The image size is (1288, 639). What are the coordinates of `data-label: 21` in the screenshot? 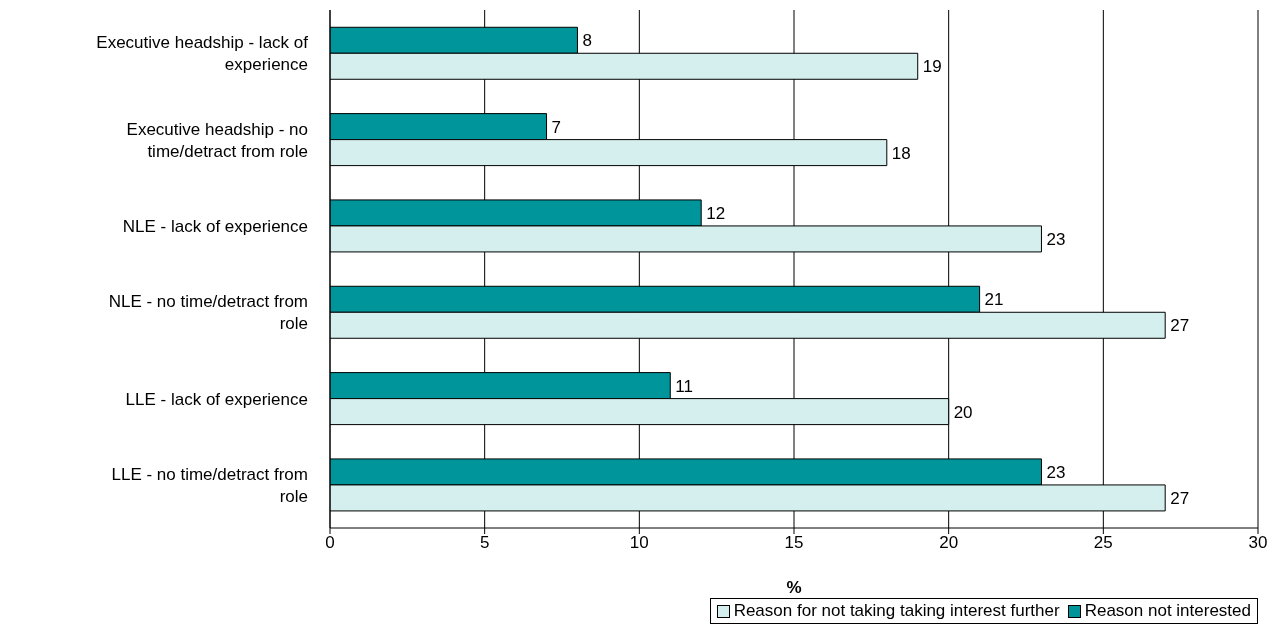 It's located at (994, 300).